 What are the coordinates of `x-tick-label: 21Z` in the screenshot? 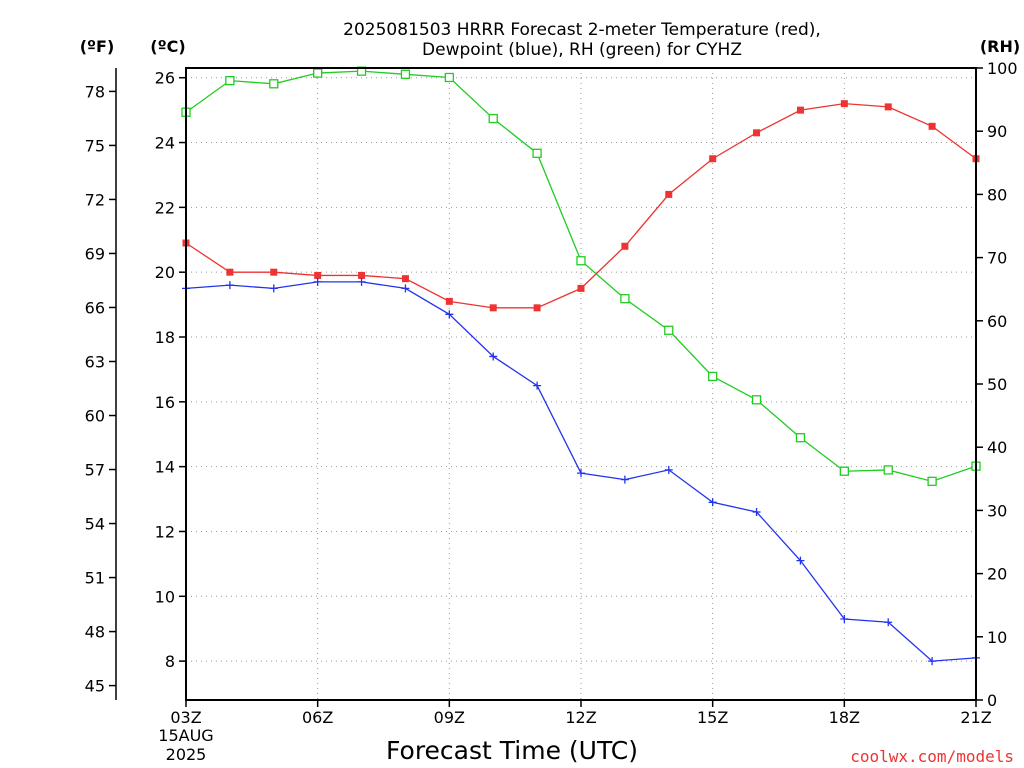 It's located at (975, 717).